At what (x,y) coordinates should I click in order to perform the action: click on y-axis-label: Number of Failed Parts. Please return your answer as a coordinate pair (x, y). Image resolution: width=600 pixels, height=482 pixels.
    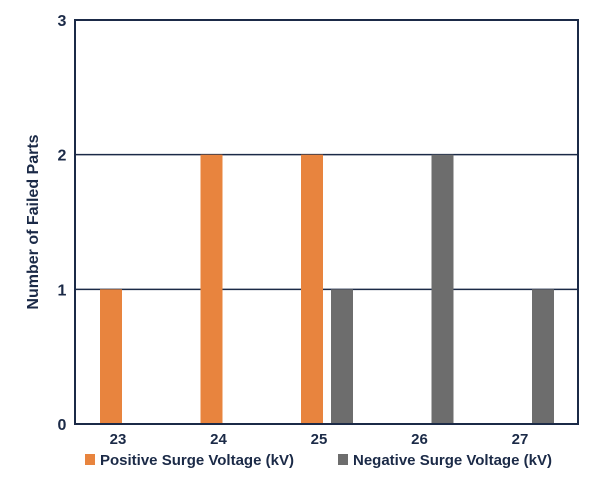
    Looking at the image, I should click on (33, 221).